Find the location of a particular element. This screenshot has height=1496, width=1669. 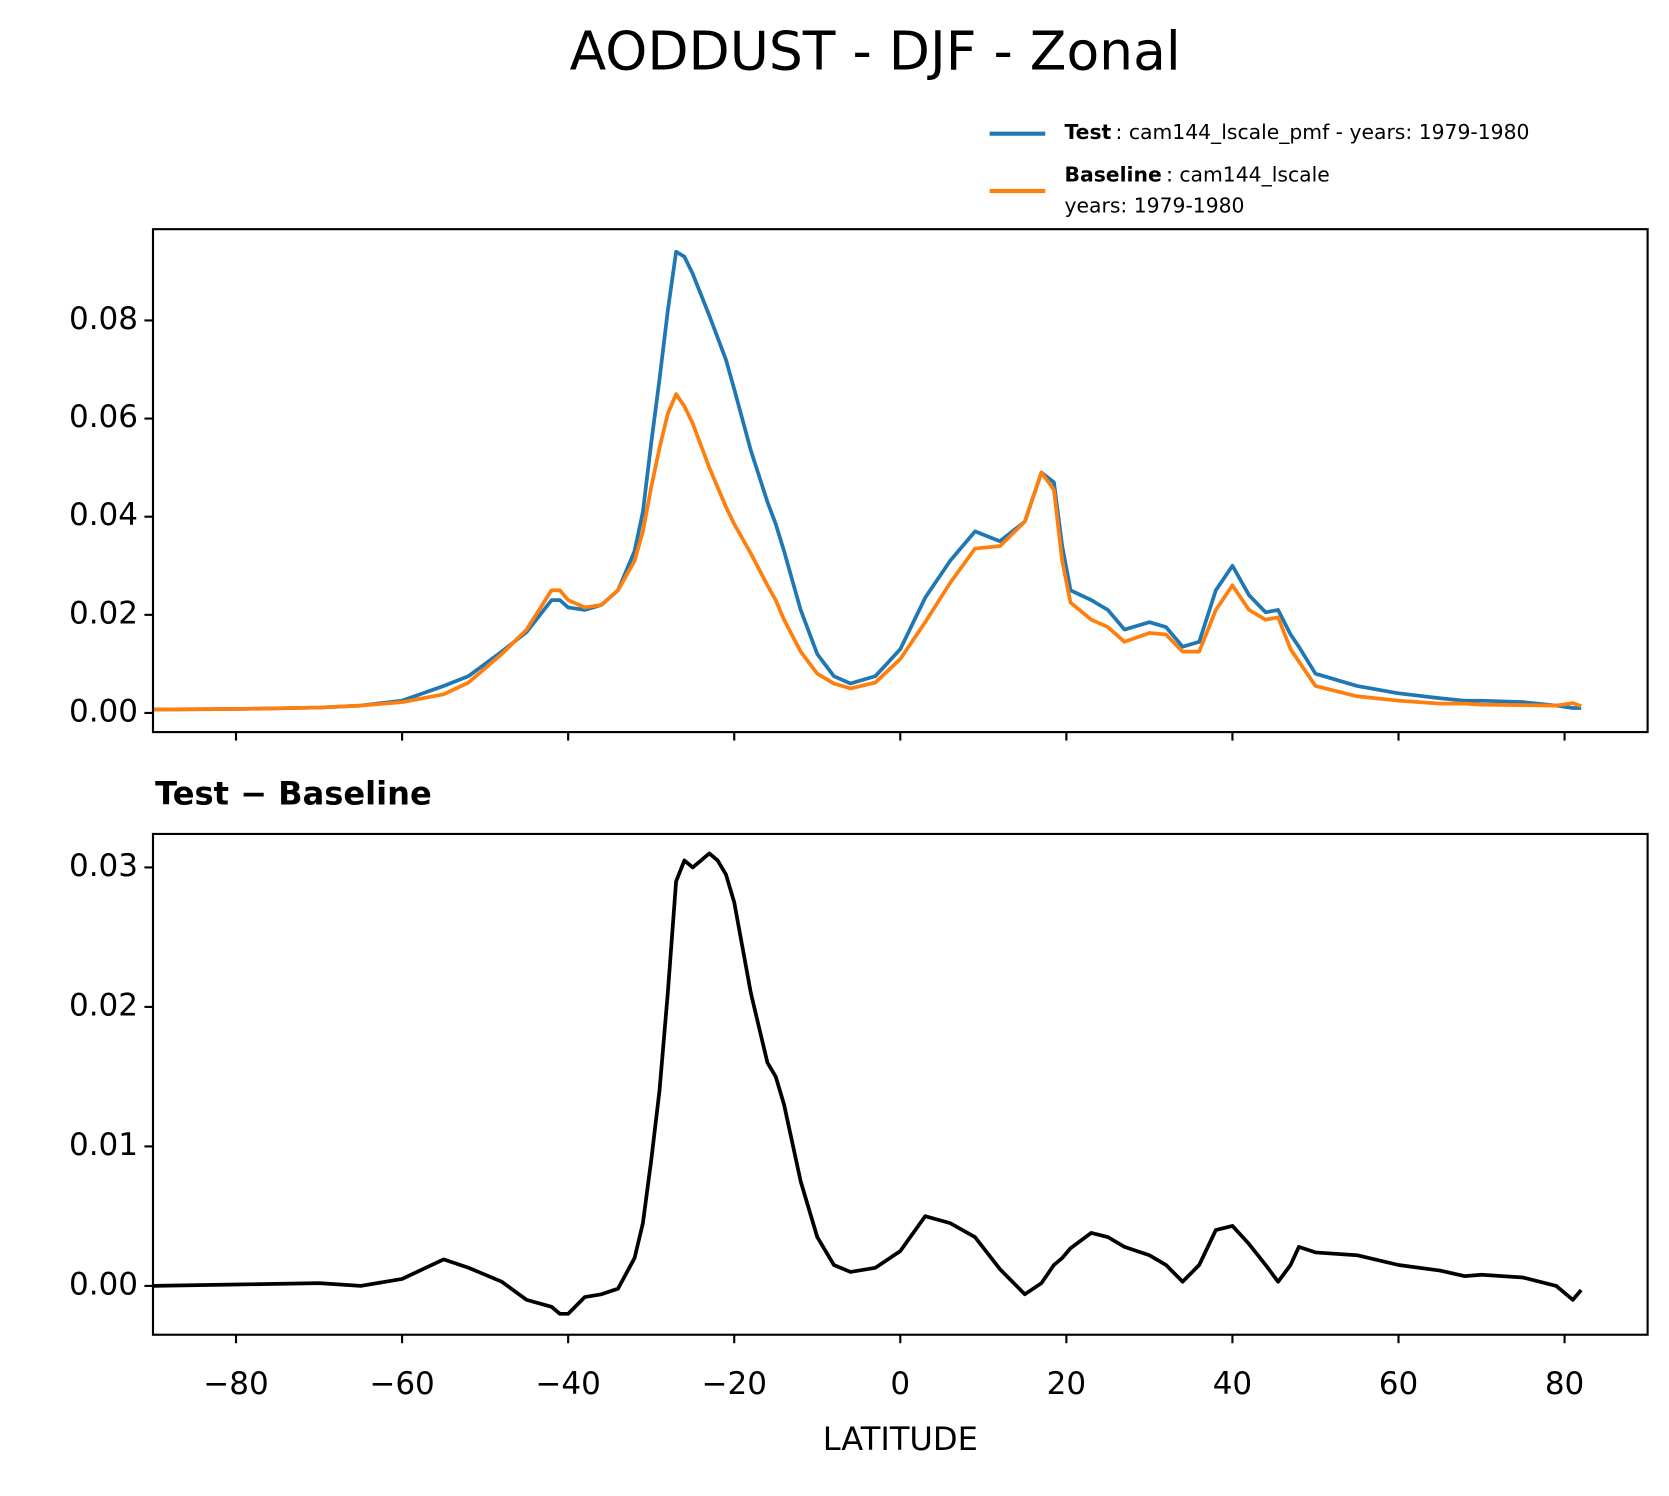

legend-name: Test is located at coordinates (1088, 132).